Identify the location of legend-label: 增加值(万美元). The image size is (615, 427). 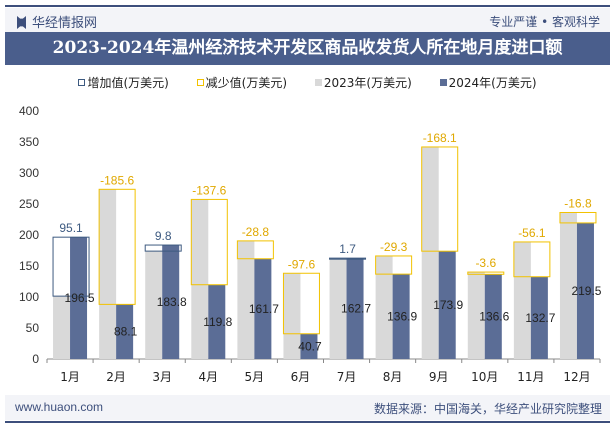
(128, 83).